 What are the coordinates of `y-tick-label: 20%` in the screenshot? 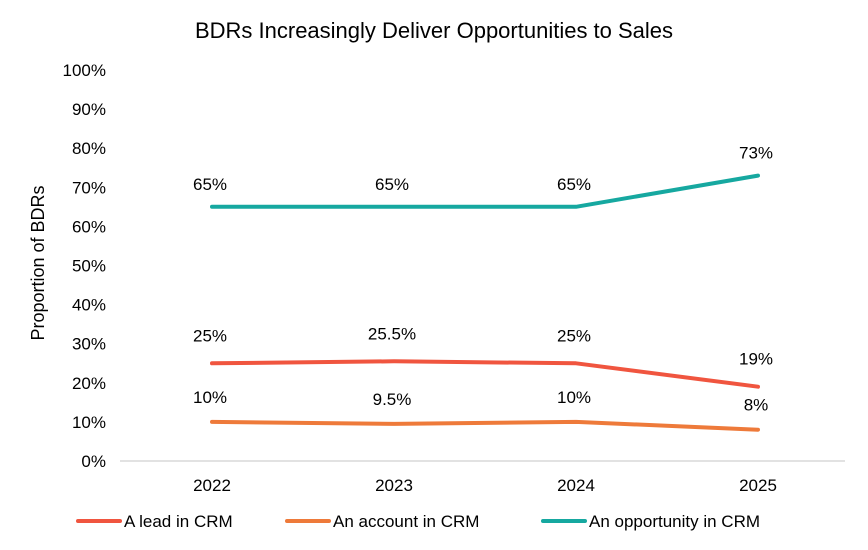 It's located at (89, 383).